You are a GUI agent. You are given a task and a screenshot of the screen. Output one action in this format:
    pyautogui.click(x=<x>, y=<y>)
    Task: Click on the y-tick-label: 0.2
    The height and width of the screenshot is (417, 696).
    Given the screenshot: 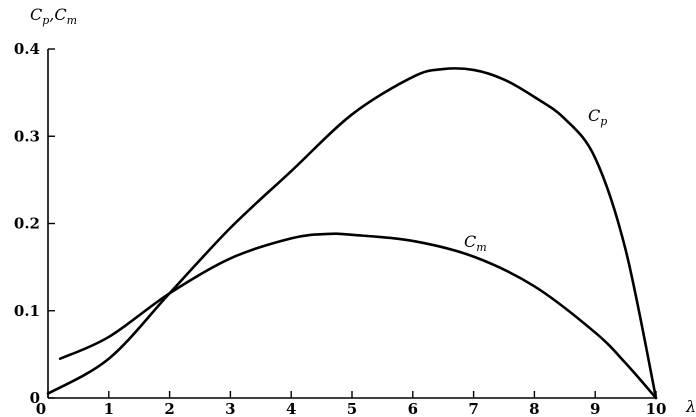 What is the action you would take?
    pyautogui.click(x=27, y=224)
    